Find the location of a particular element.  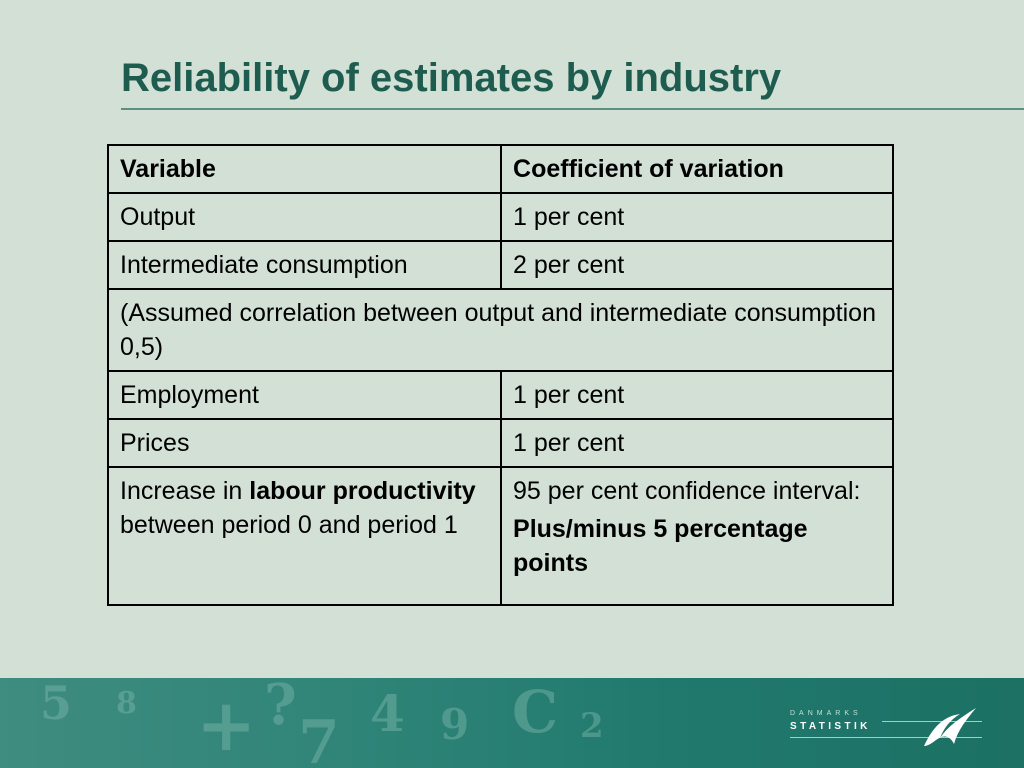

table-row: Employment 1 per cent is located at coordinates (500, 395).